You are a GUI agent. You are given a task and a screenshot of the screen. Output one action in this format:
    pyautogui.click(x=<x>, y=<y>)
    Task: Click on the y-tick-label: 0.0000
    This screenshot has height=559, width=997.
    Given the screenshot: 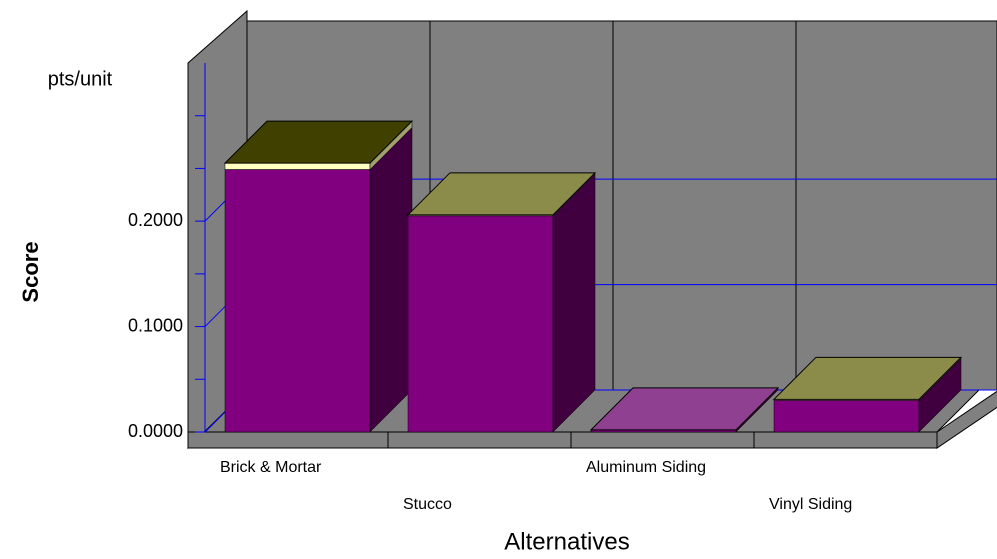 What is the action you would take?
    pyautogui.click(x=155, y=431)
    